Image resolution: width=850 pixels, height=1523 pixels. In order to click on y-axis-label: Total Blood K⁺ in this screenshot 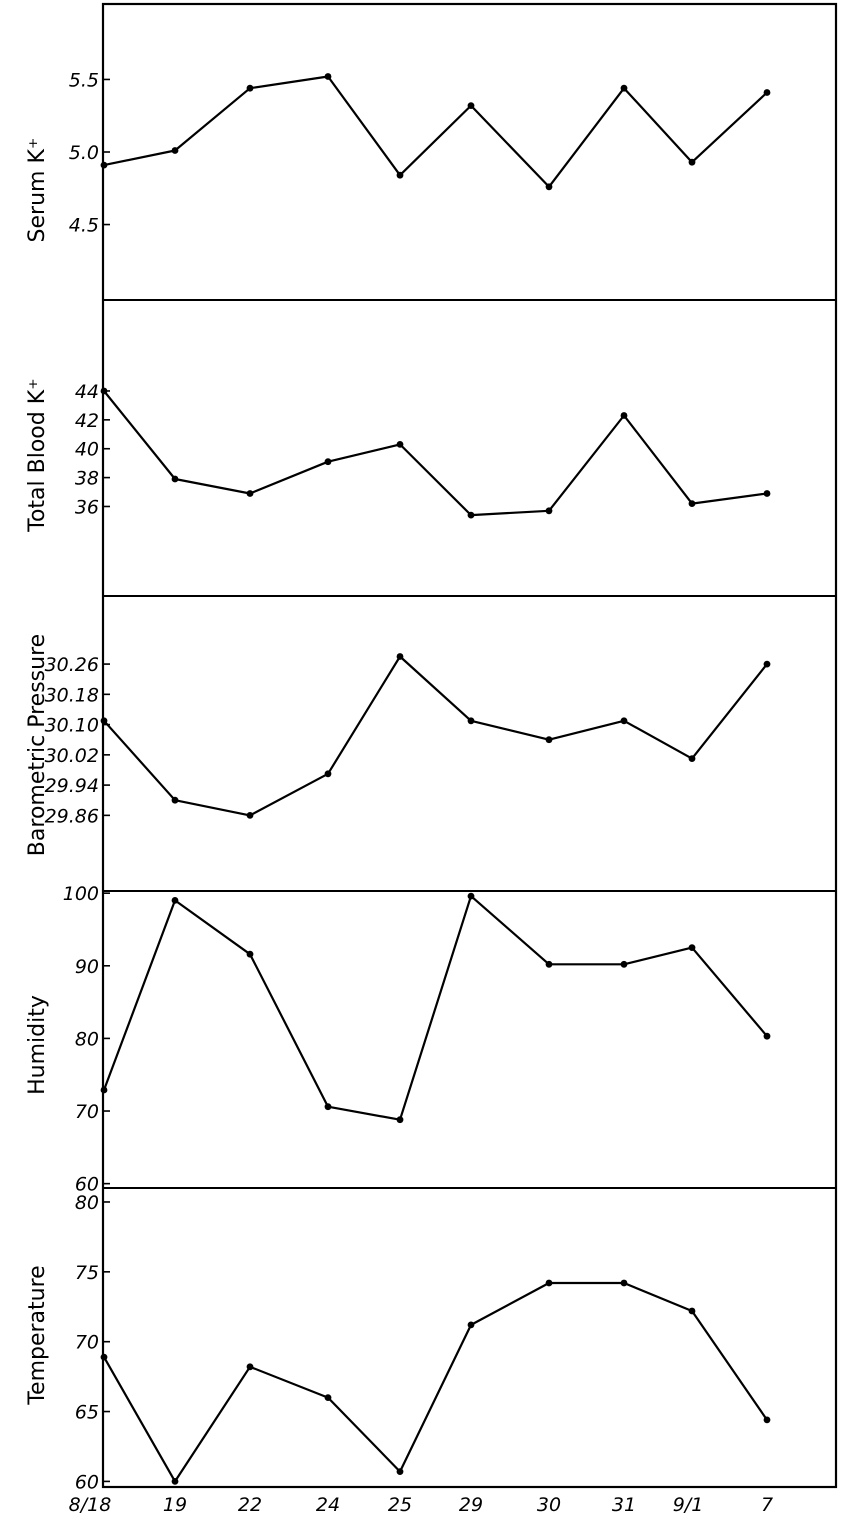, I will do `click(37, 455)`.